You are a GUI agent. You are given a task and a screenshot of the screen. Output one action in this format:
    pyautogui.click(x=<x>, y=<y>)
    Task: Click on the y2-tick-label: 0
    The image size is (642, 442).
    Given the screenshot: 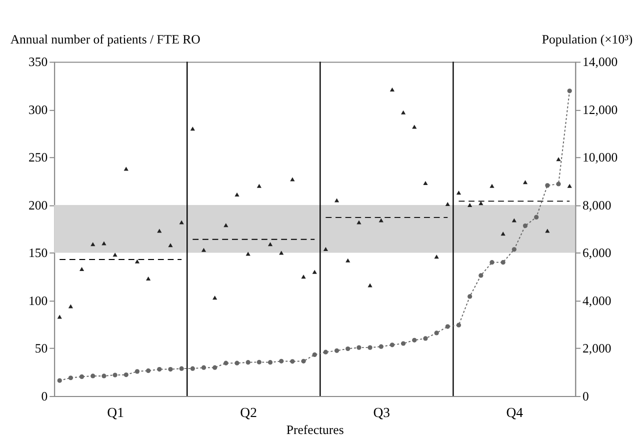 What is the action you would take?
    pyautogui.click(x=585, y=396)
    